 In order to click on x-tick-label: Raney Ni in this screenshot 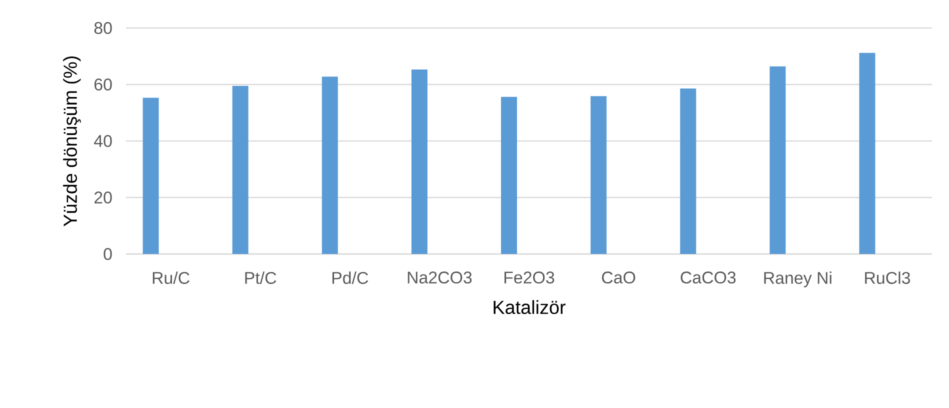, I will do `click(798, 280)`.